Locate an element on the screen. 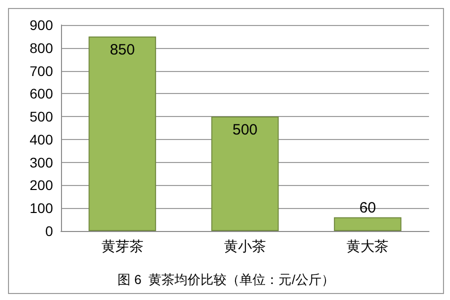 This screenshot has height=300, width=450. y-tick-label: 400 is located at coordinates (42, 139).